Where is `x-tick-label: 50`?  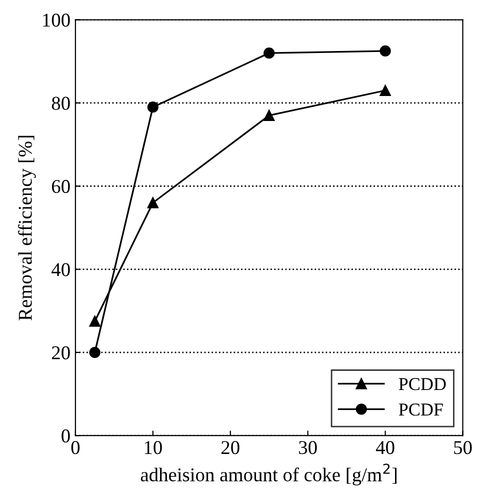 x-tick-label: 50 is located at coordinates (463, 447).